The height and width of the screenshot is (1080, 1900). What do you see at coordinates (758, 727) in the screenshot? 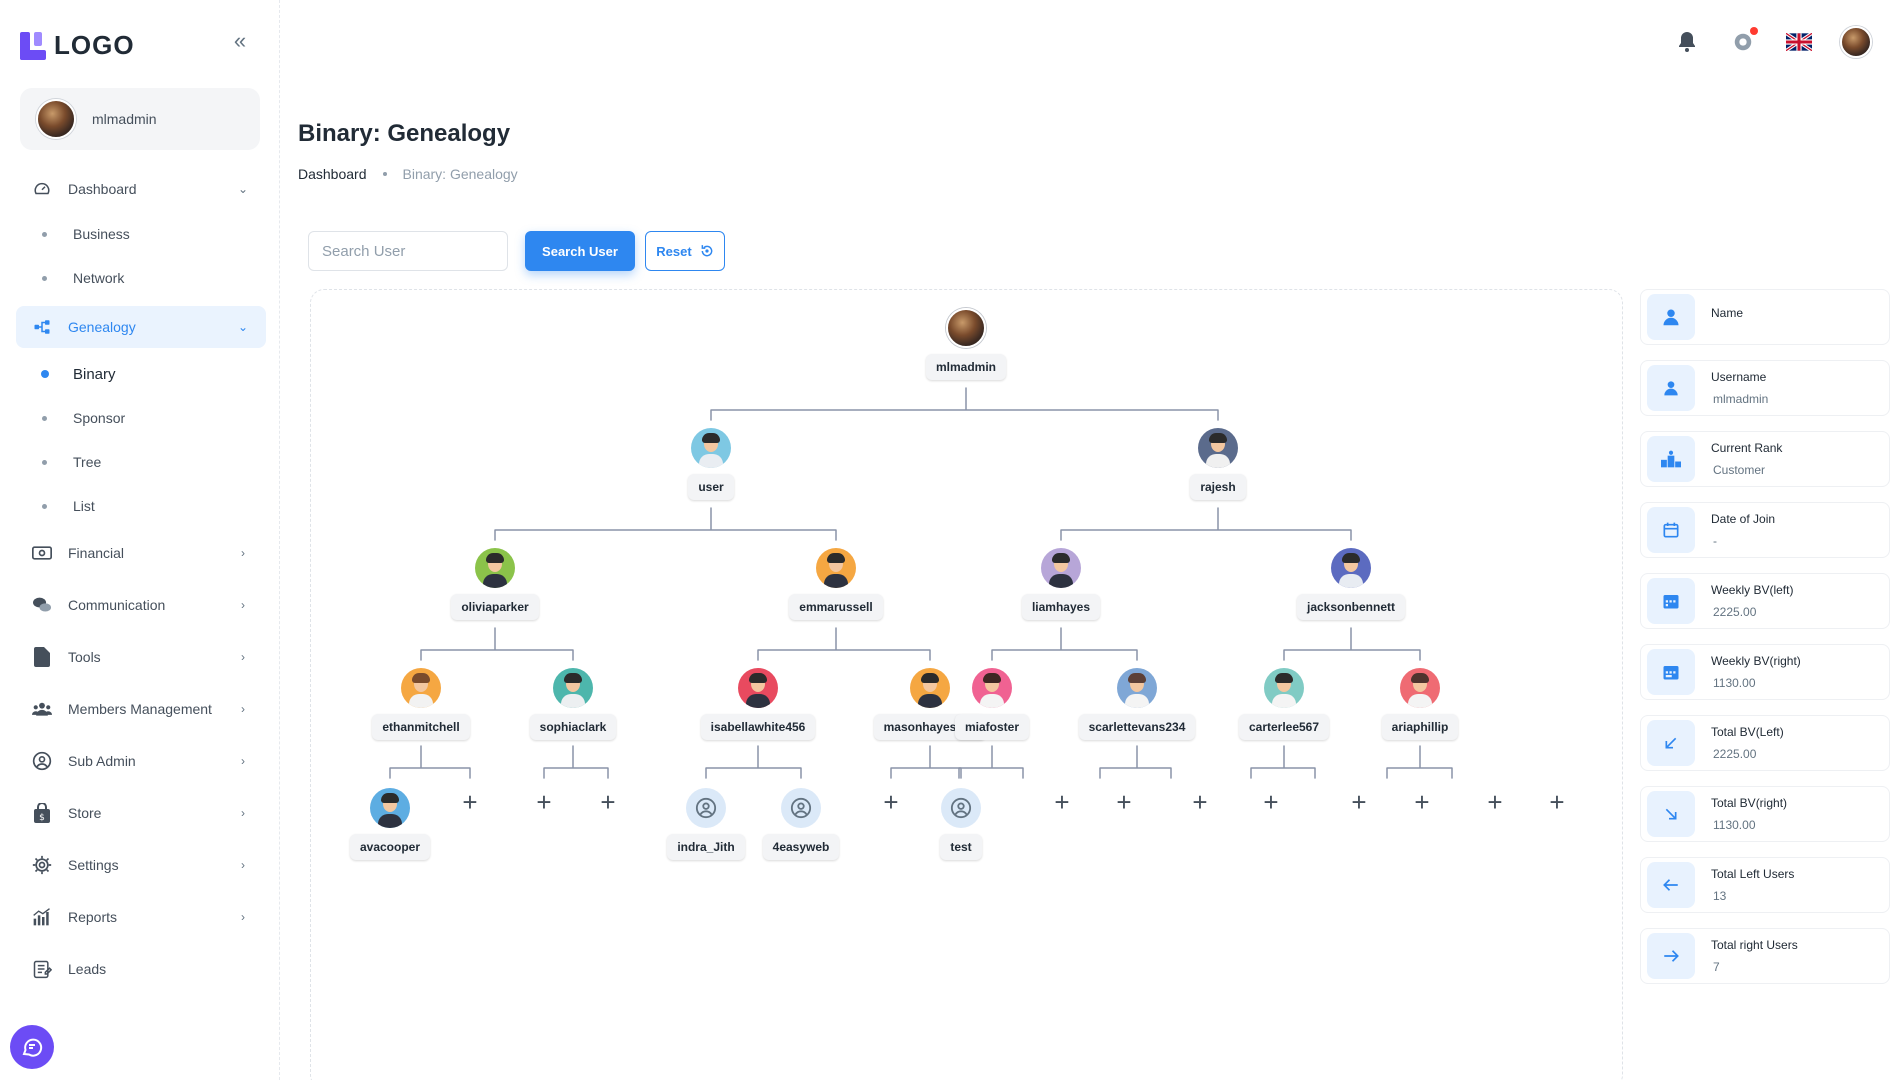
I see `tree-node-label: isabellawhite456` at bounding box center [758, 727].